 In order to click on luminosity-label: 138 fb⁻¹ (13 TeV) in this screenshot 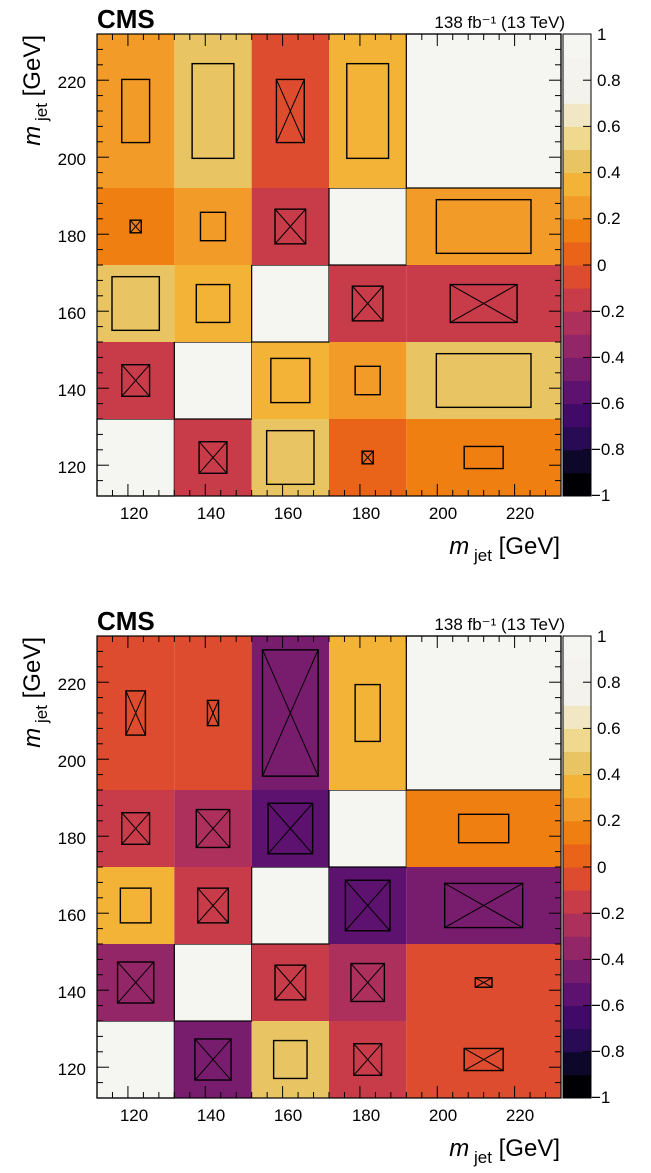, I will do `click(499, 624)`.